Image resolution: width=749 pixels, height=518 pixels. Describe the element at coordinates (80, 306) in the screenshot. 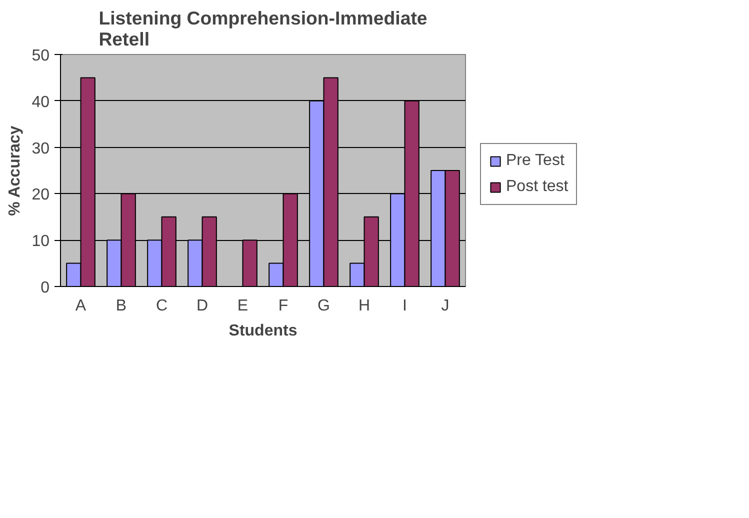

I see `x-tick-label: A` at that location.